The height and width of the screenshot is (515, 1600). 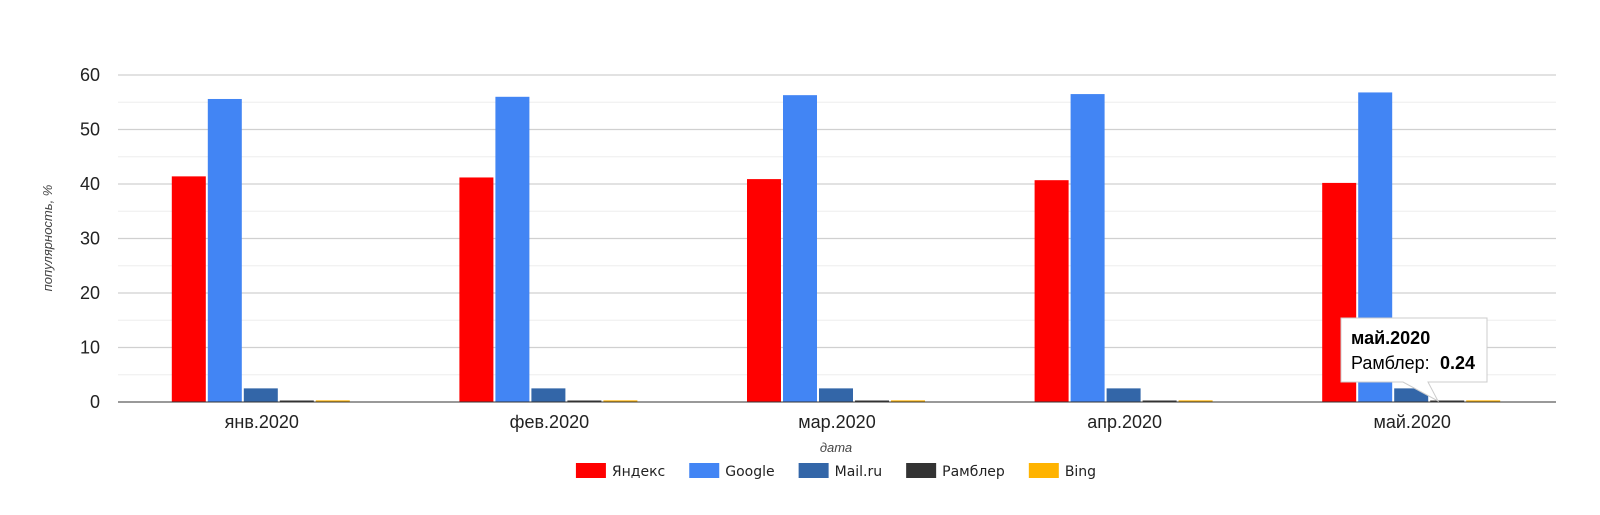 I want to click on legend-item: Яндекс, so click(x=620, y=471).